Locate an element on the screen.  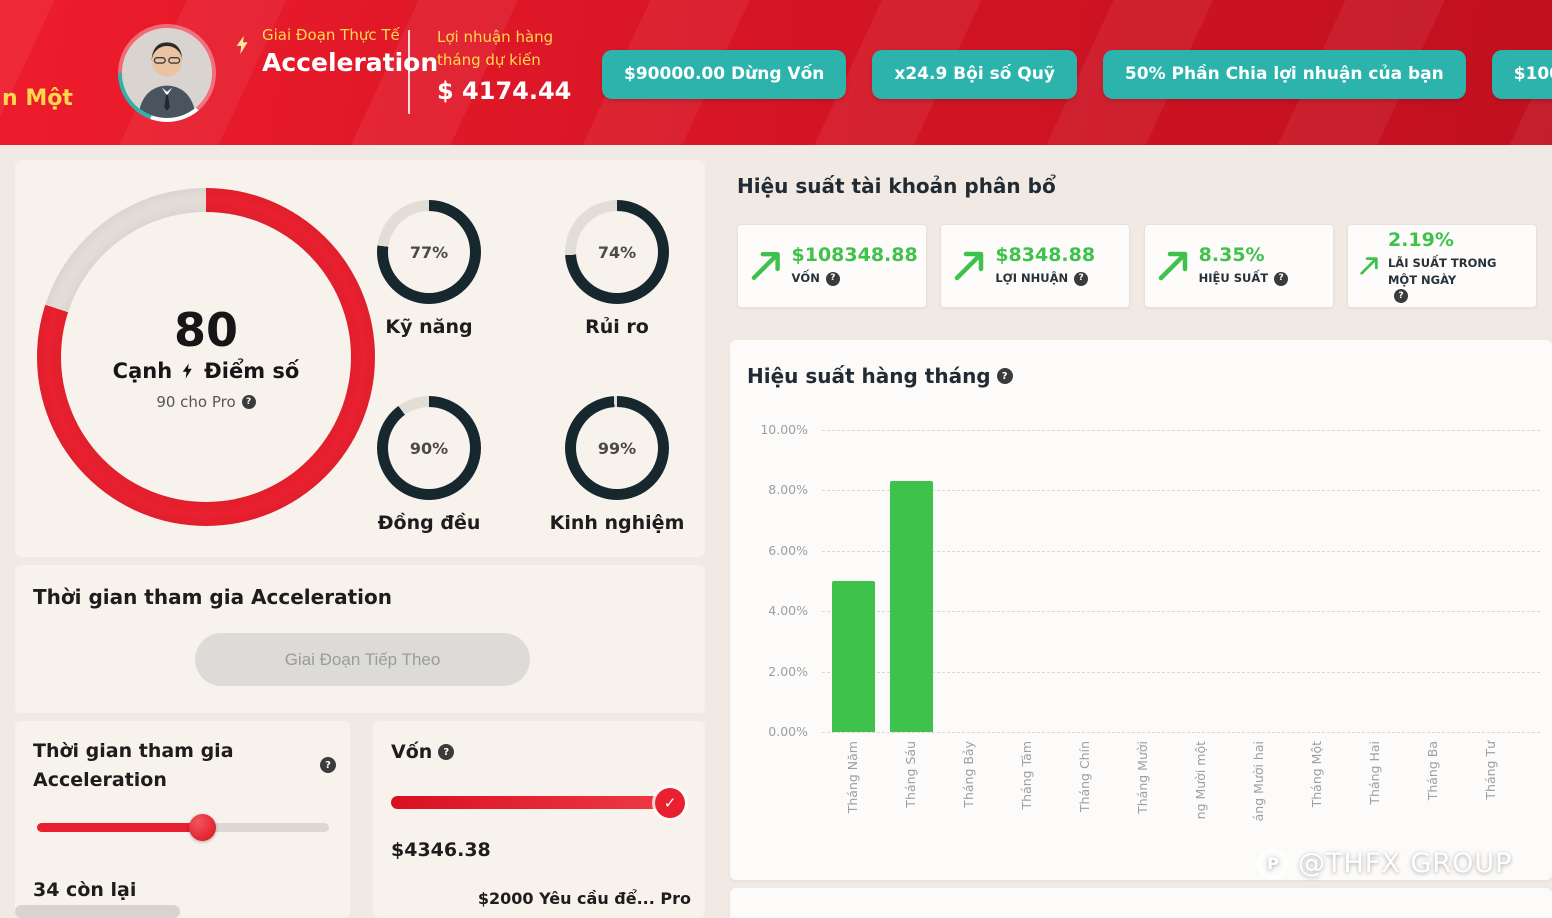
chart-ytick: 4.00% is located at coordinates (788, 611).